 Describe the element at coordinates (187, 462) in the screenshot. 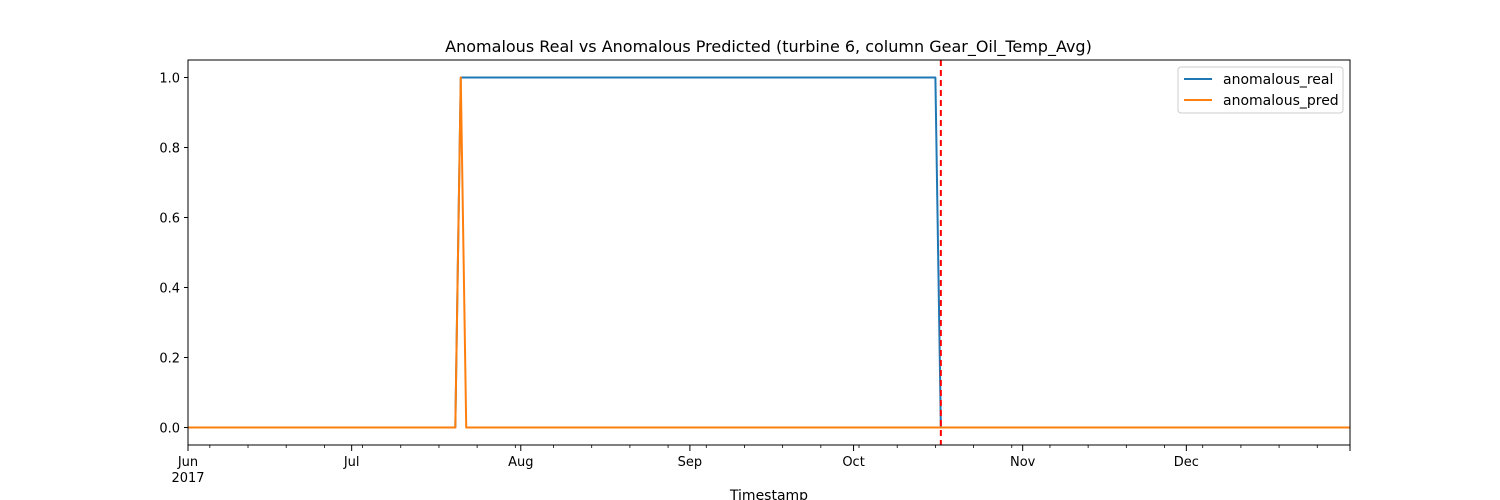

I see `x-tick-label: Jun` at that location.